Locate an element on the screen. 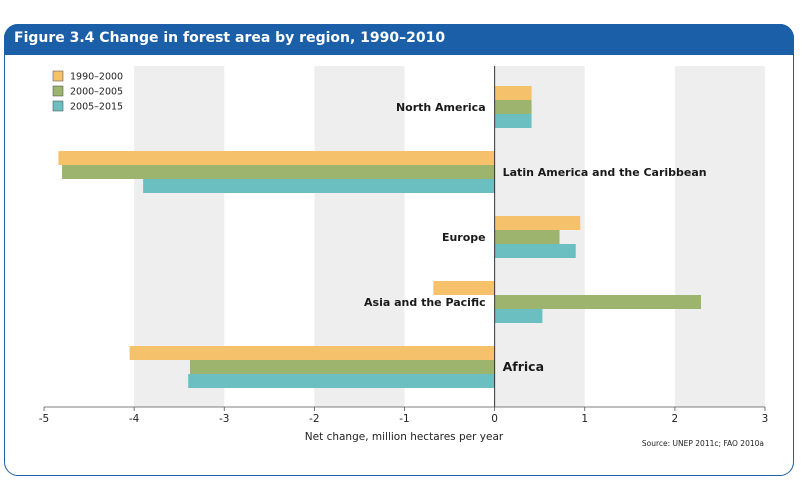 This screenshot has height=482, width=809. category-label: North America is located at coordinates (441, 107).